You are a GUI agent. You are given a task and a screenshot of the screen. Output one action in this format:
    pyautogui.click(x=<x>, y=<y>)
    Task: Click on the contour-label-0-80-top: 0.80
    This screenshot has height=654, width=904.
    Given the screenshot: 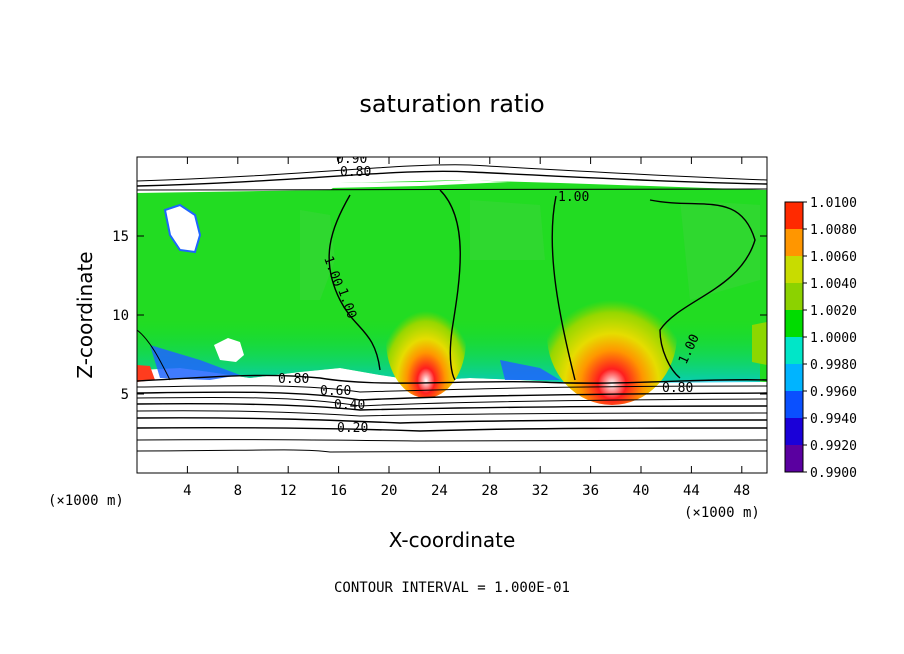 What is the action you would take?
    pyautogui.click(x=355, y=172)
    